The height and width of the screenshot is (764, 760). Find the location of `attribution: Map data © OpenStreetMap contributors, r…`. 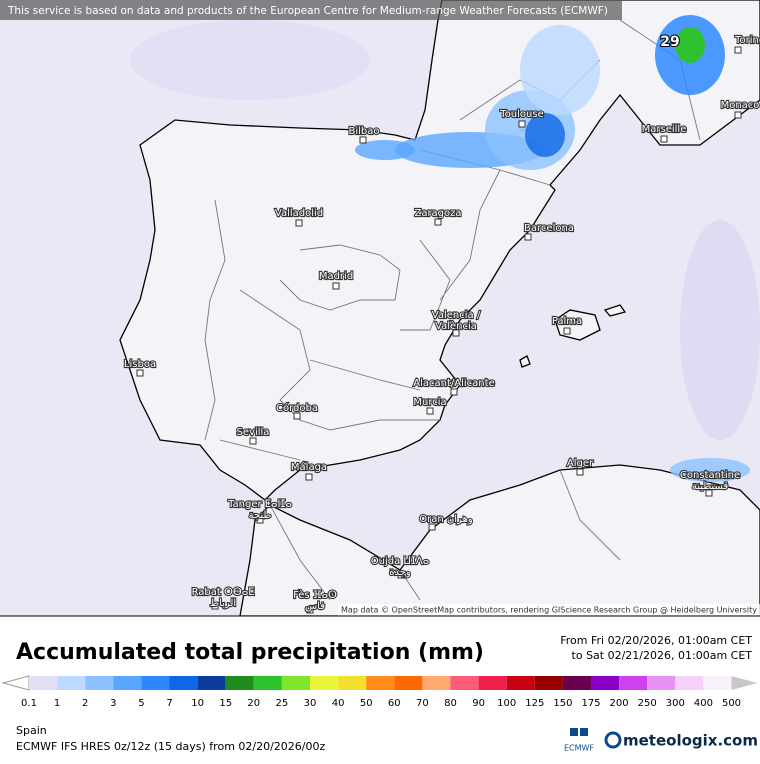

attribution: Map data © OpenStreetMap contributors, r… is located at coordinates (549, 610).